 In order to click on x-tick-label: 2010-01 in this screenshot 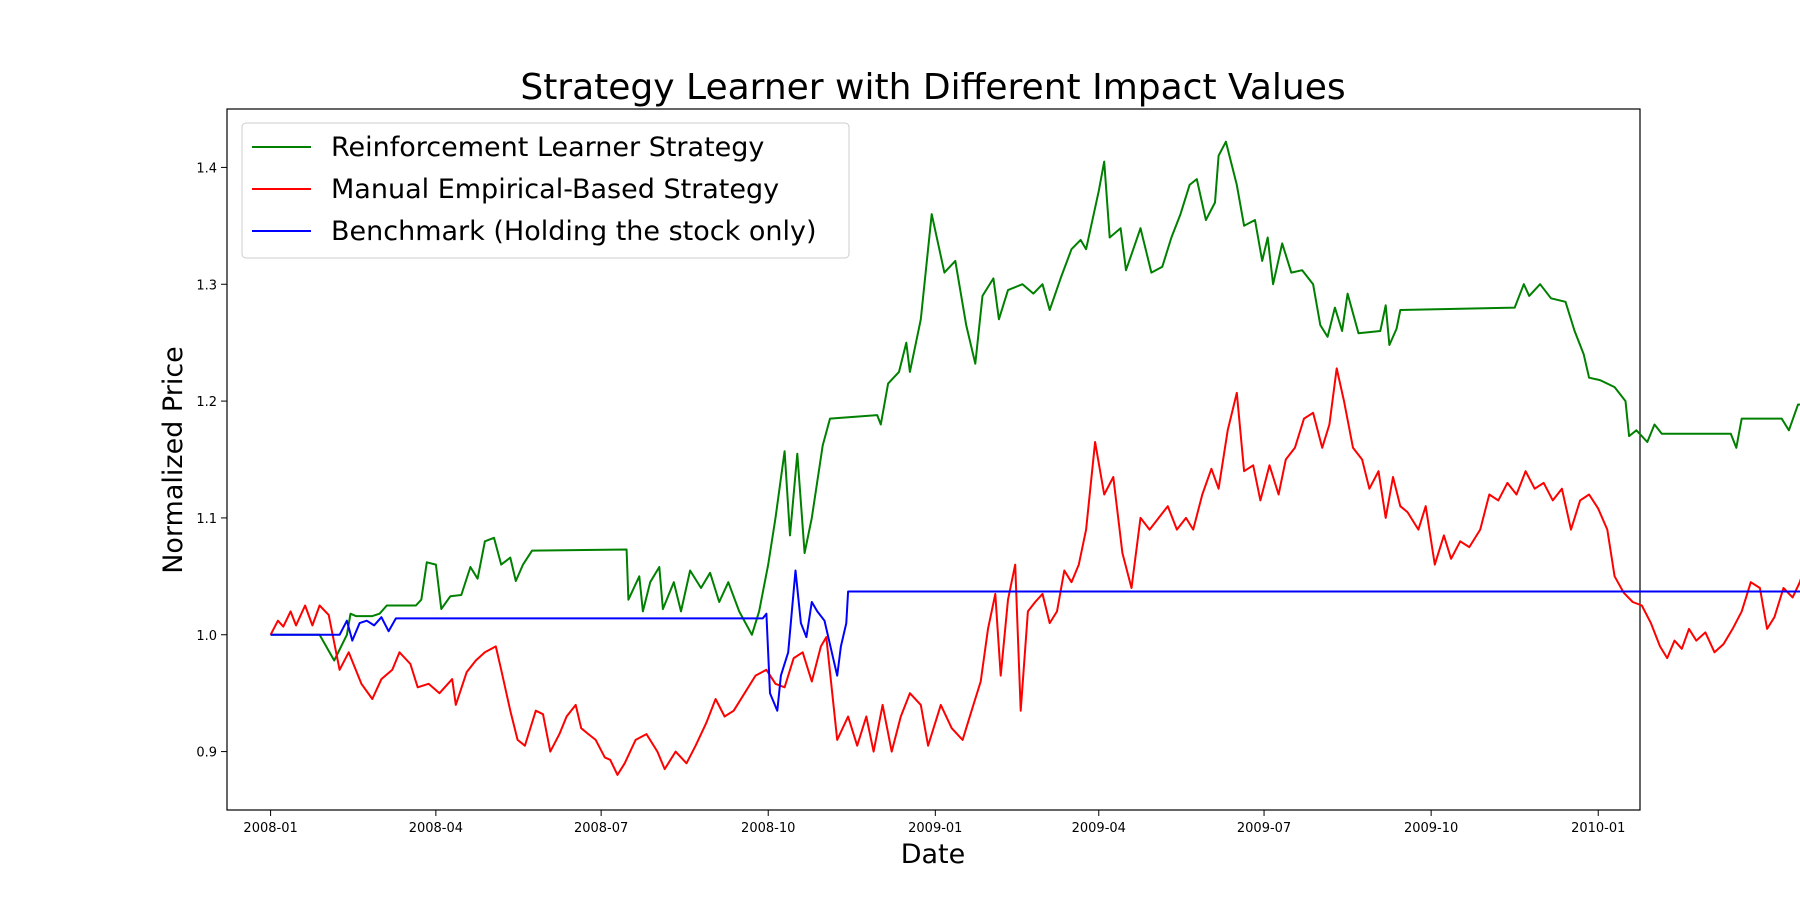, I will do `click(1598, 828)`.